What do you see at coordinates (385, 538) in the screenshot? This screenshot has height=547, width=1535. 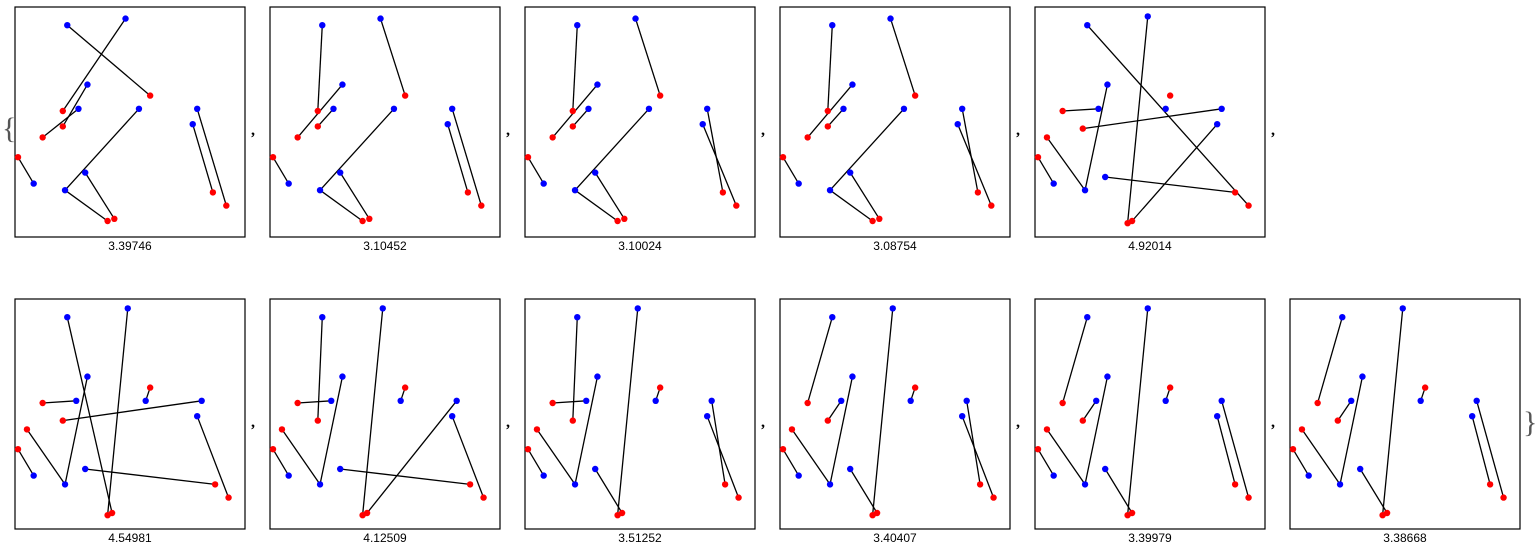 I see `plot-caption: 4.12509` at bounding box center [385, 538].